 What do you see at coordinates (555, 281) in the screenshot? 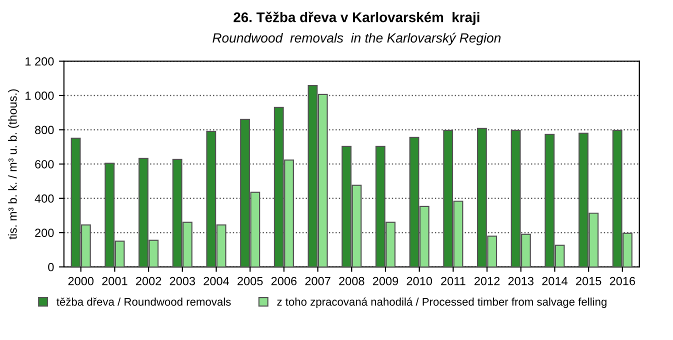
I see `x-tick-label: 2014` at bounding box center [555, 281].